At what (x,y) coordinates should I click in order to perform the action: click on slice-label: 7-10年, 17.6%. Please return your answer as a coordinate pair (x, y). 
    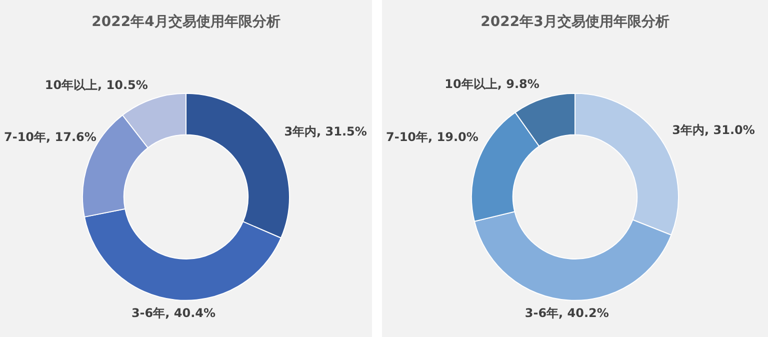
    Looking at the image, I should click on (50, 137).